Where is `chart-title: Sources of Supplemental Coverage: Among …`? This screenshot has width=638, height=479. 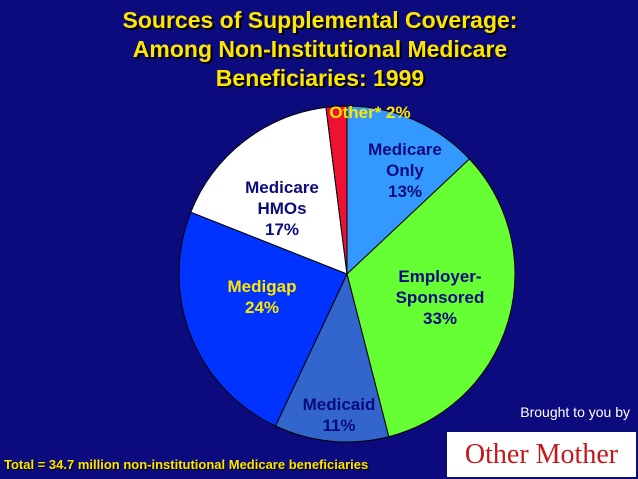
chart-title: Sources of Supplemental Coverage: Among … is located at coordinates (320, 49).